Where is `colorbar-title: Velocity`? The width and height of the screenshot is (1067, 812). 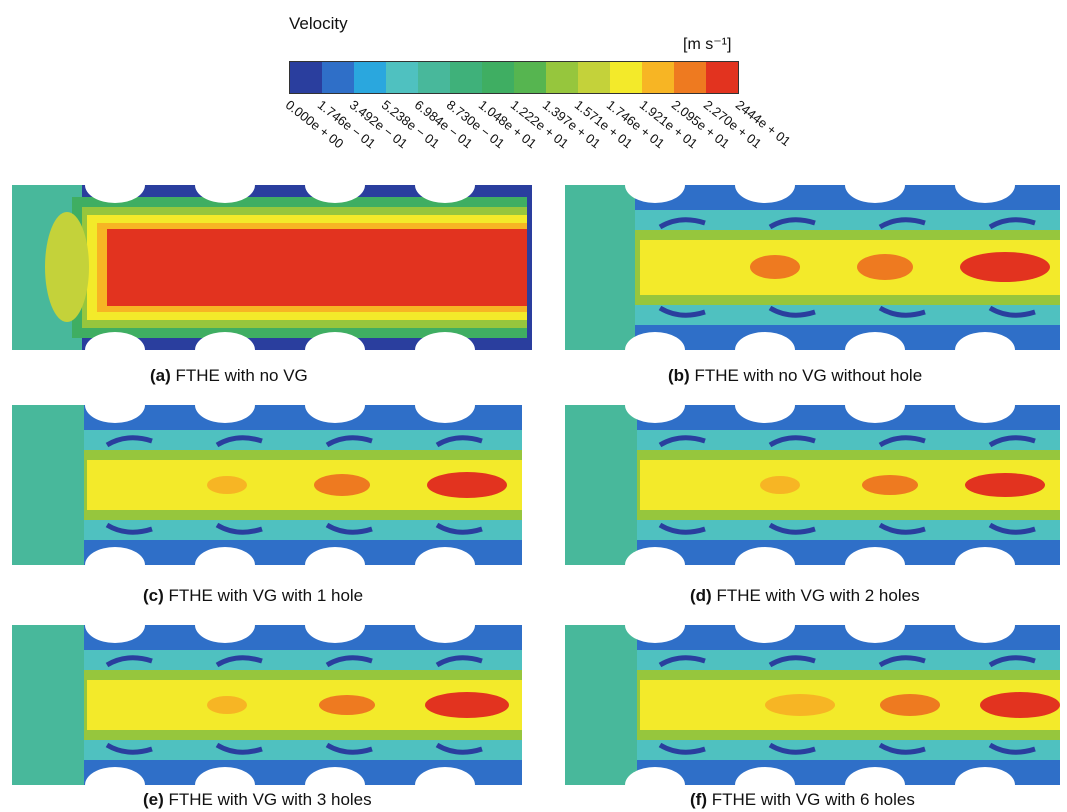 colorbar-title: Velocity is located at coordinates (318, 23).